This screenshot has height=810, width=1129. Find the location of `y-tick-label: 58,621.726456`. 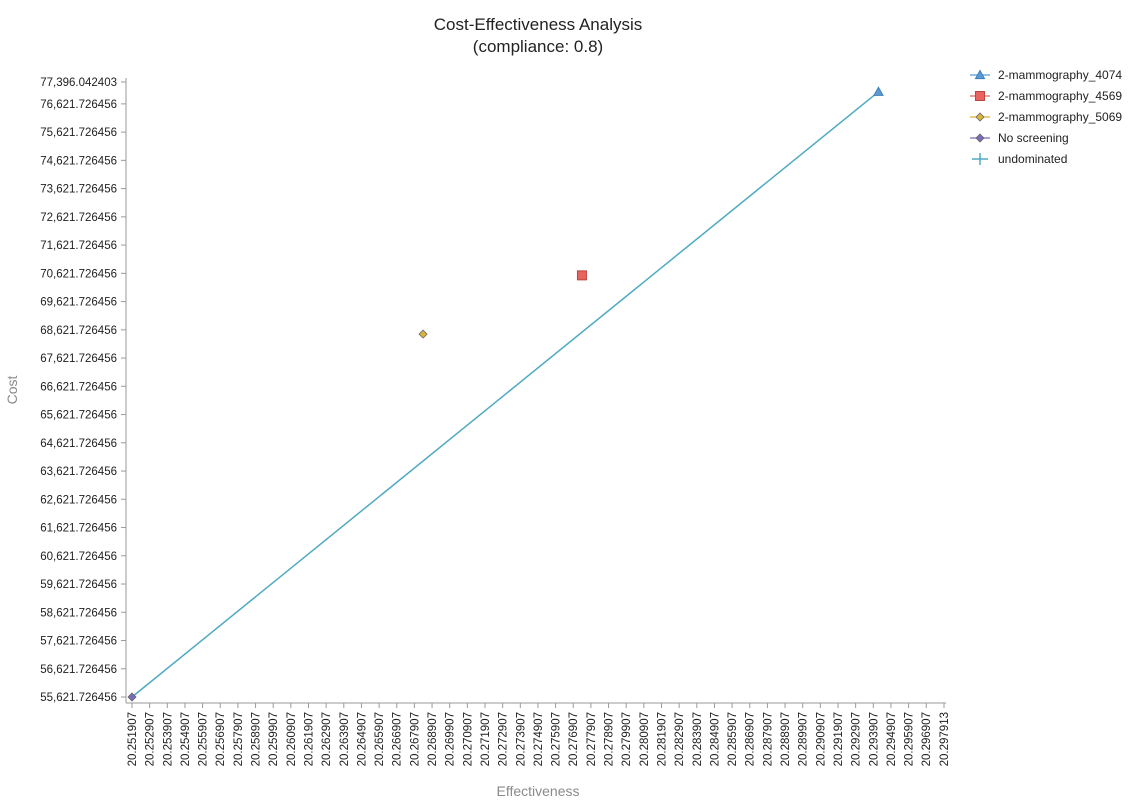

y-tick-label: 58,621.726456 is located at coordinates (78, 613).